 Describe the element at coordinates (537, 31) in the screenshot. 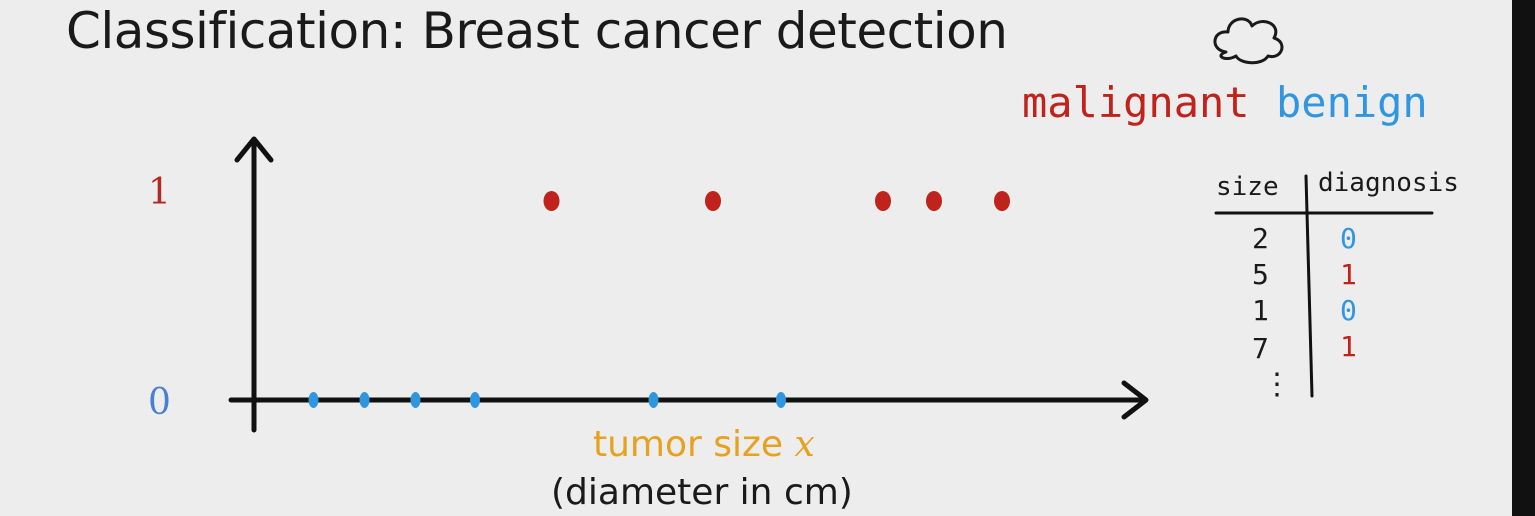

I see `page-title: Classification: Breast cancer detection` at that location.